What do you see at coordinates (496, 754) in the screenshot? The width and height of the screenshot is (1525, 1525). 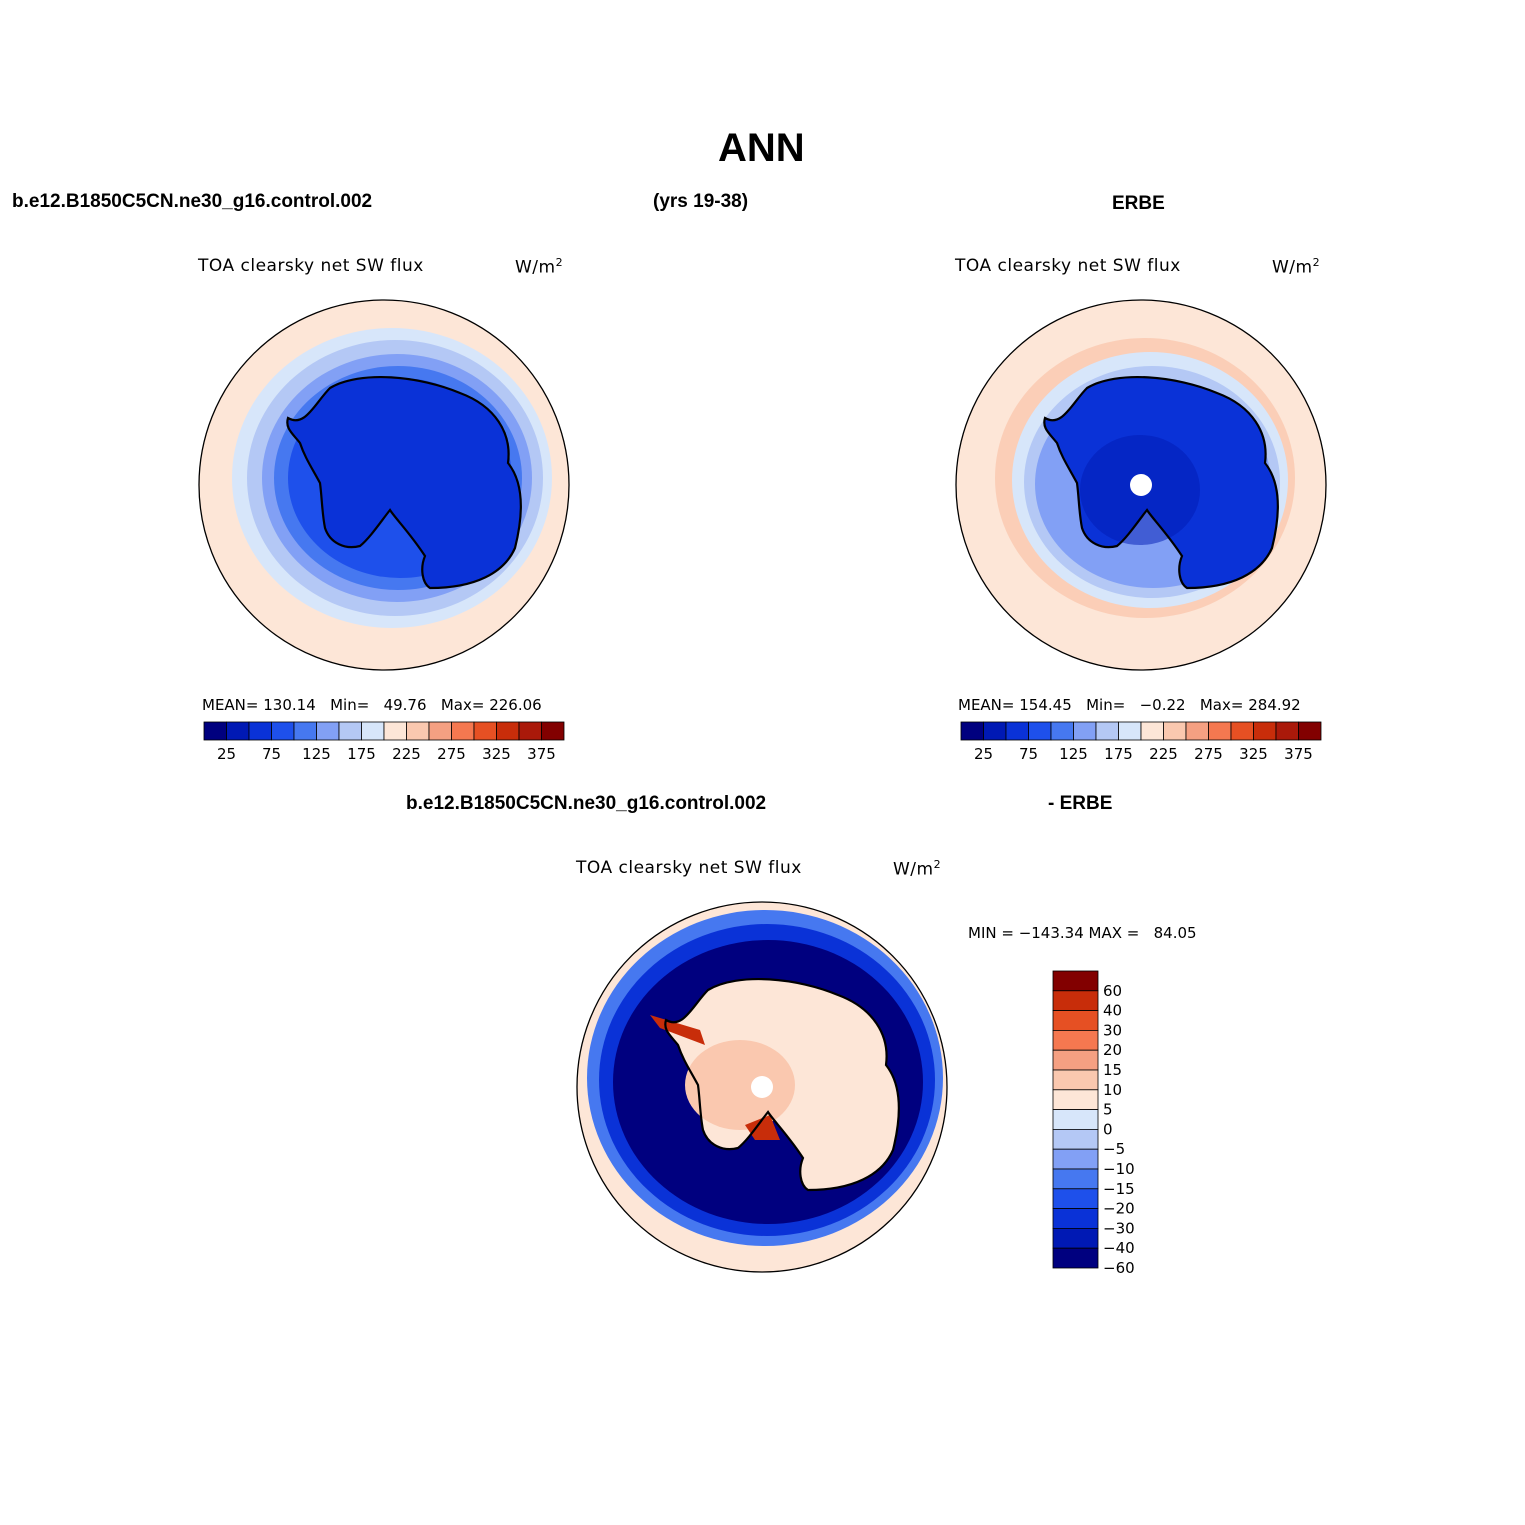 I see `model-colorbar-tick: 325` at bounding box center [496, 754].